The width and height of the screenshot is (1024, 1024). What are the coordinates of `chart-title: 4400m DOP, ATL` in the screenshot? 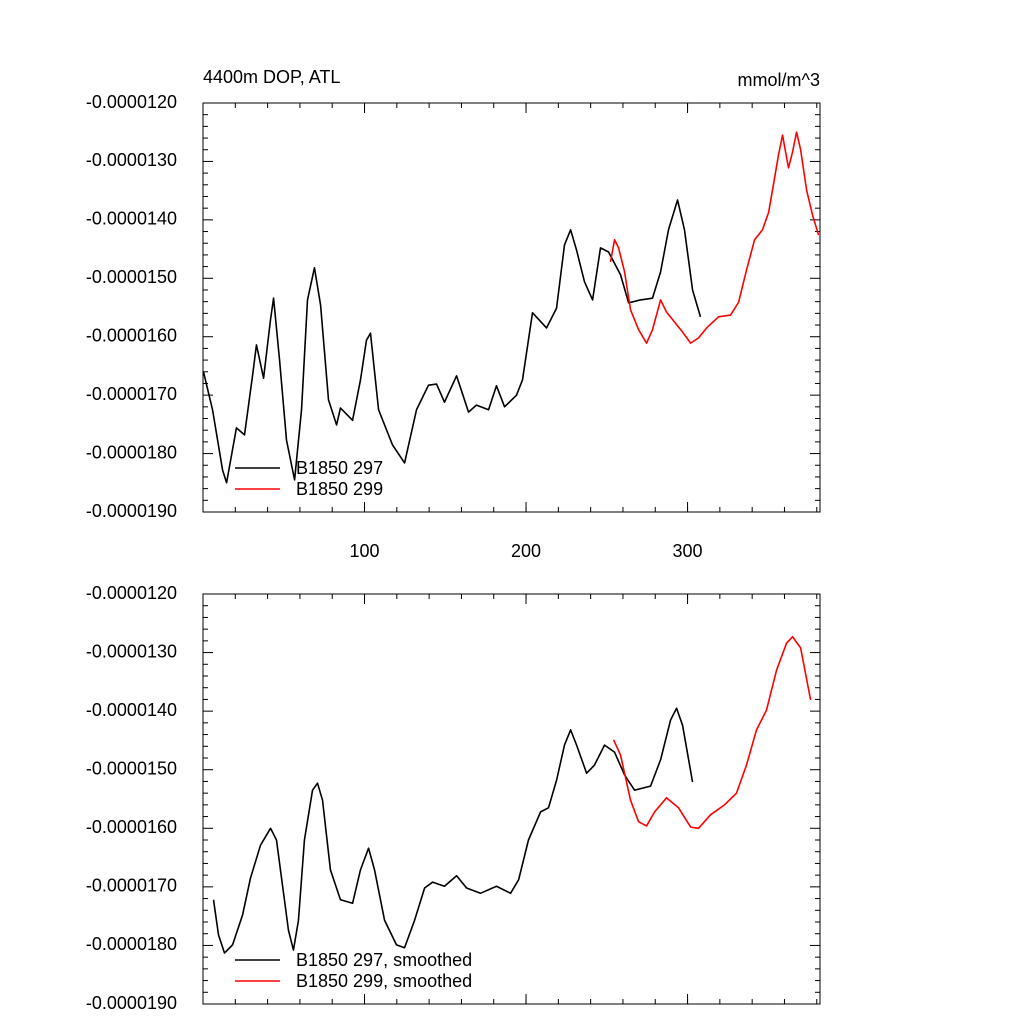 It's located at (271, 77).